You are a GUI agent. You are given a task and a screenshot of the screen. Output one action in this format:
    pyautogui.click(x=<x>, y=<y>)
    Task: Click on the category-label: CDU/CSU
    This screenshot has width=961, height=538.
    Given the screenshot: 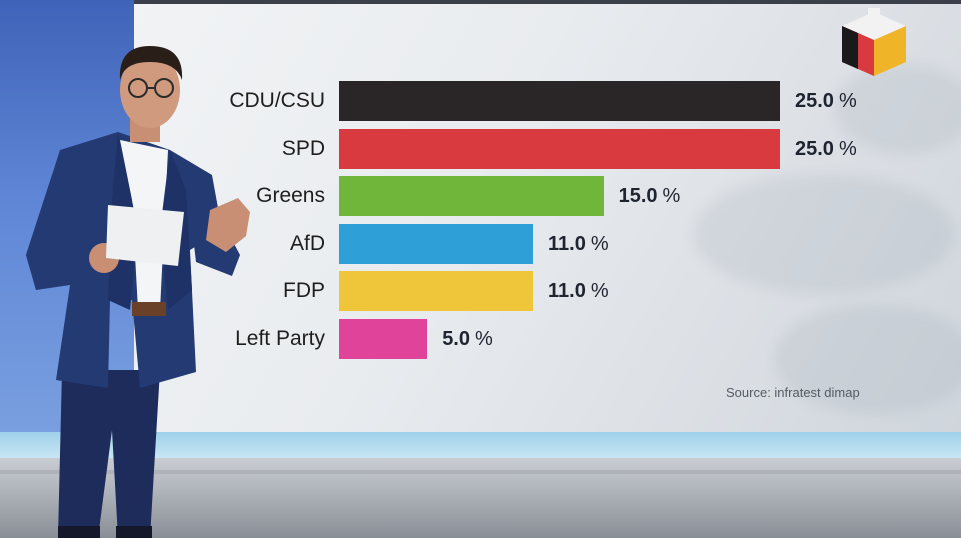 What is the action you would take?
    pyautogui.click(x=277, y=100)
    